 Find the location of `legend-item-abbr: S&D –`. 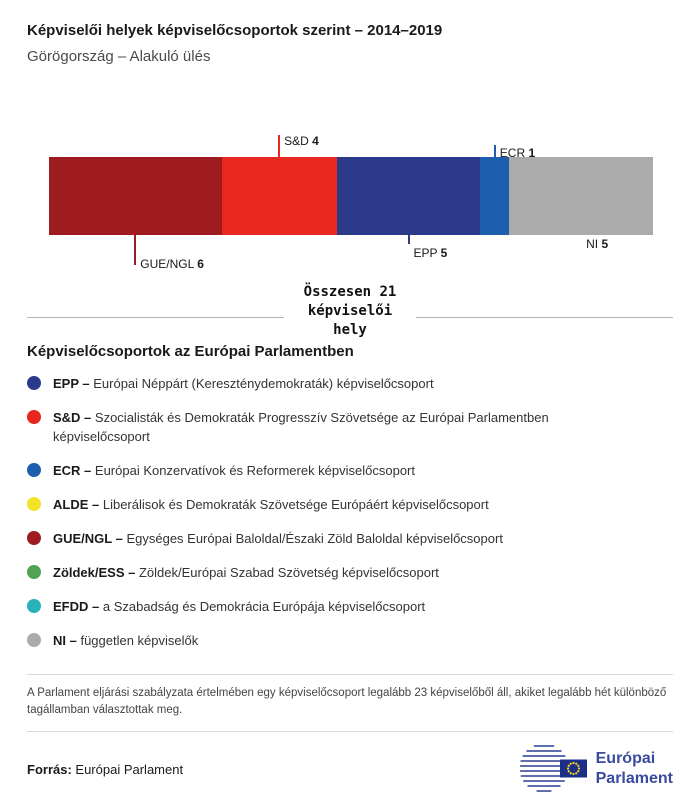

legend-item-abbr: S&D – is located at coordinates (72, 417).